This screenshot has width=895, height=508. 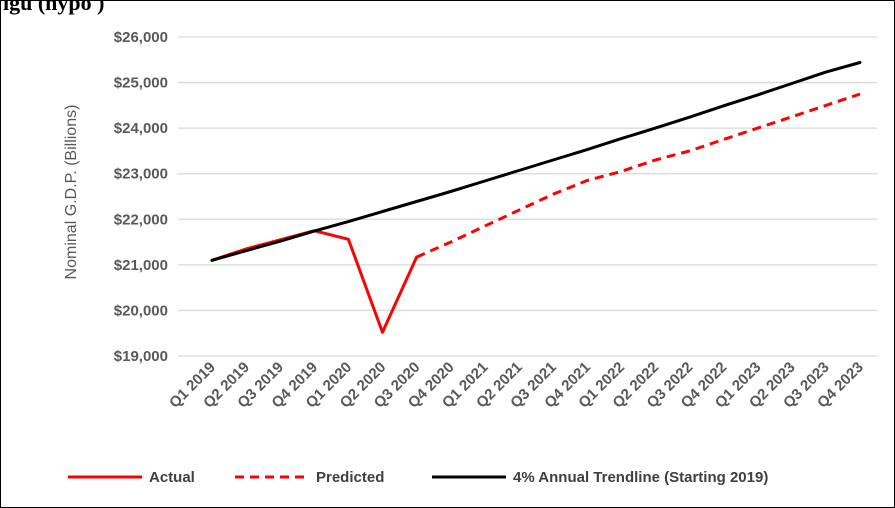 I want to click on cropped-figure-title: igu (hypo ), so click(x=54, y=7).